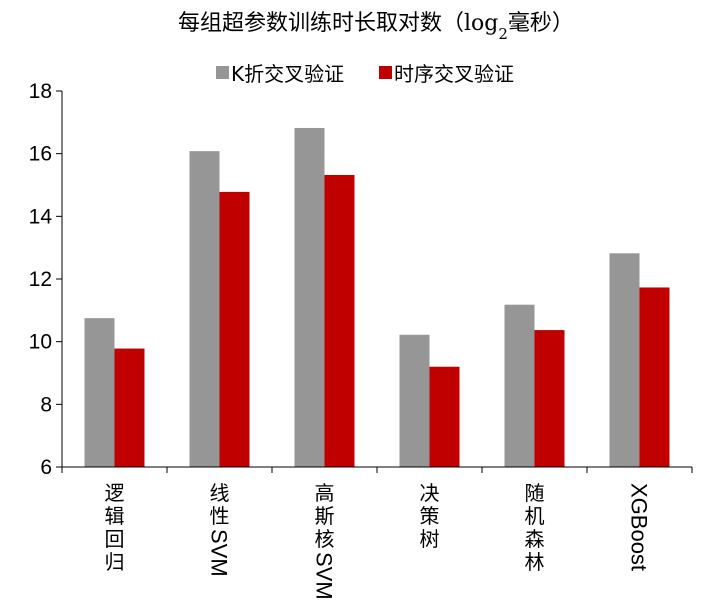 This screenshot has width=702, height=615. I want to click on chart-title-subscript: 2, so click(503, 34).